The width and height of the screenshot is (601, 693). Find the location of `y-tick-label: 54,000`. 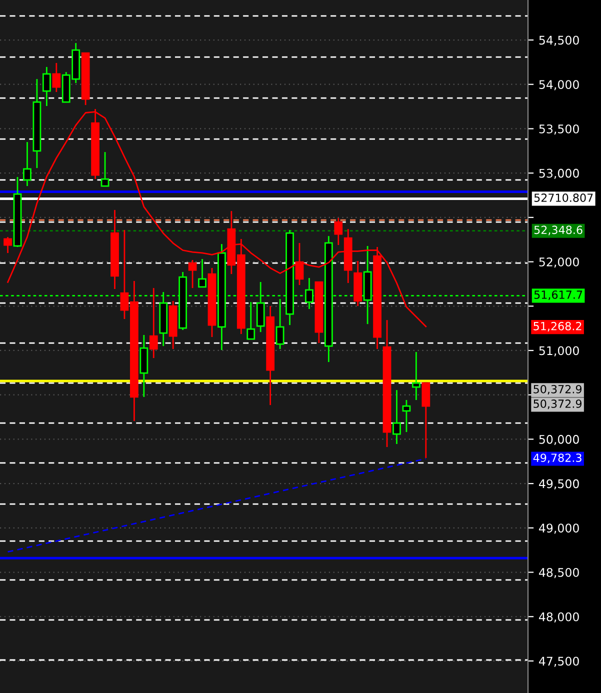

y-tick-label: 54,000 is located at coordinates (559, 85).